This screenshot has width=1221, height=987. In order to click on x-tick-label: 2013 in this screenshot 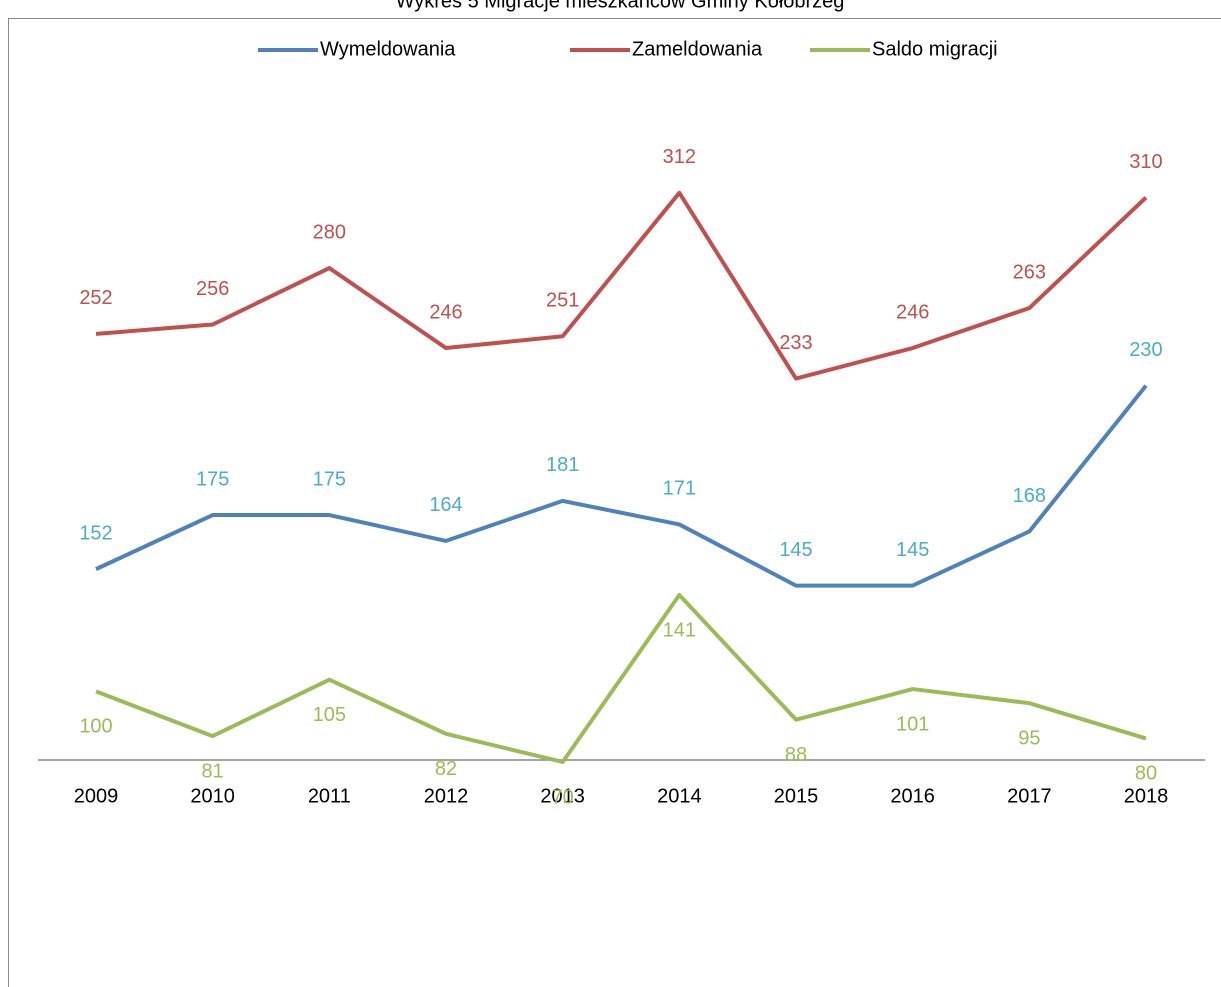, I will do `click(562, 796)`.